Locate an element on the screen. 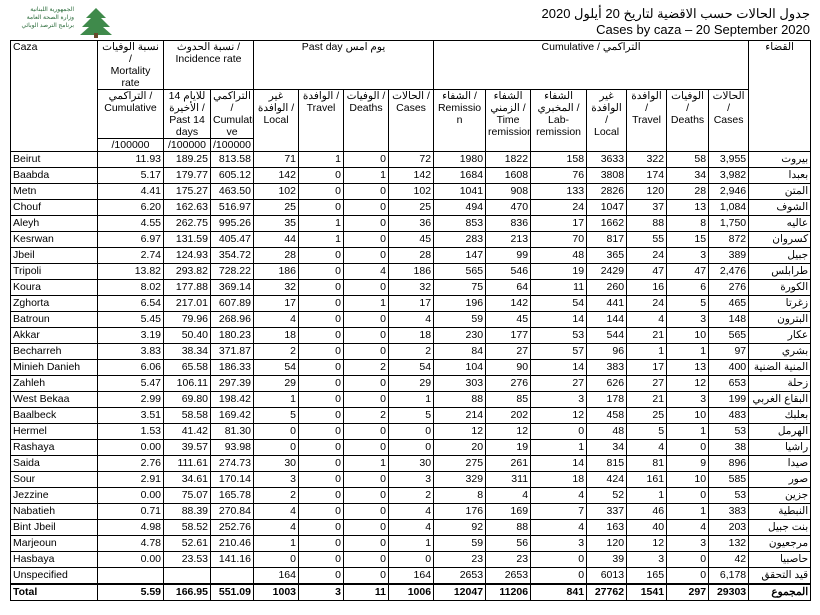 The width and height of the screenshot is (820, 615). subheader-cell: التراكمي / Cumulati ve is located at coordinates (232, 114).